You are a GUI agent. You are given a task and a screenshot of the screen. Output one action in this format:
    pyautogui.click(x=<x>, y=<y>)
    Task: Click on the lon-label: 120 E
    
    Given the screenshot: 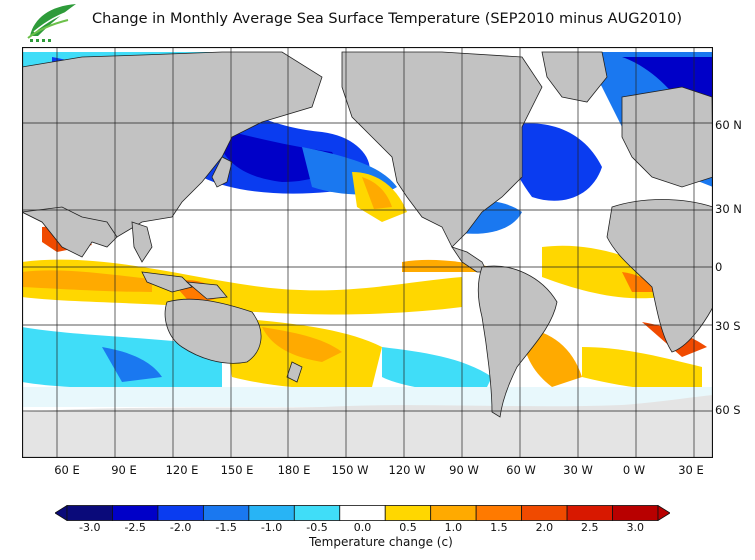 What is the action you would take?
    pyautogui.click(x=182, y=470)
    